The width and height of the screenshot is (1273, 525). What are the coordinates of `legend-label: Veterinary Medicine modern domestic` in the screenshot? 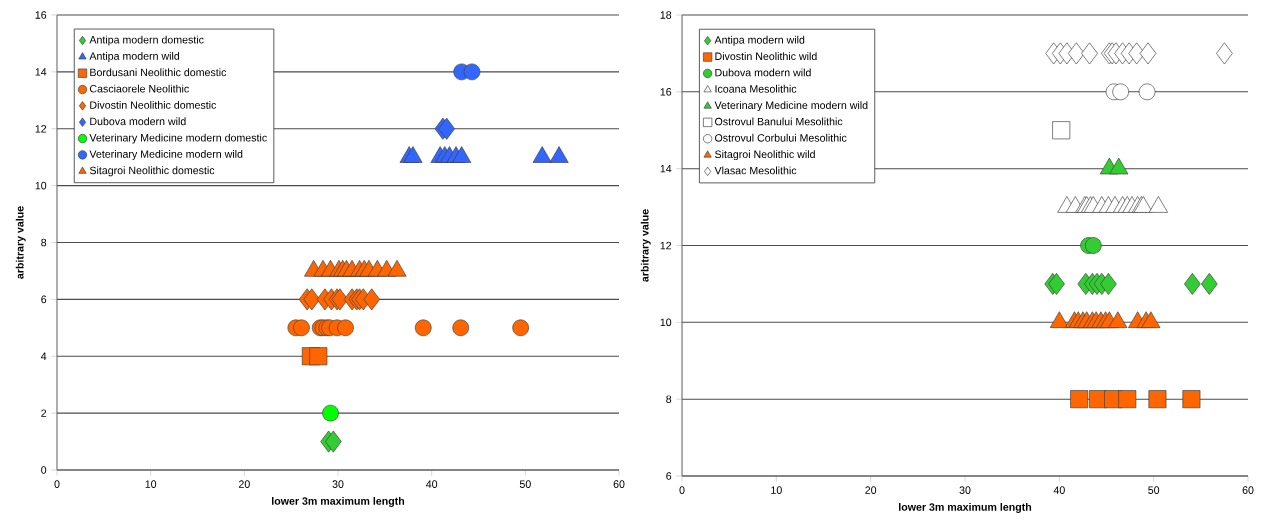 It's located at (178, 138).